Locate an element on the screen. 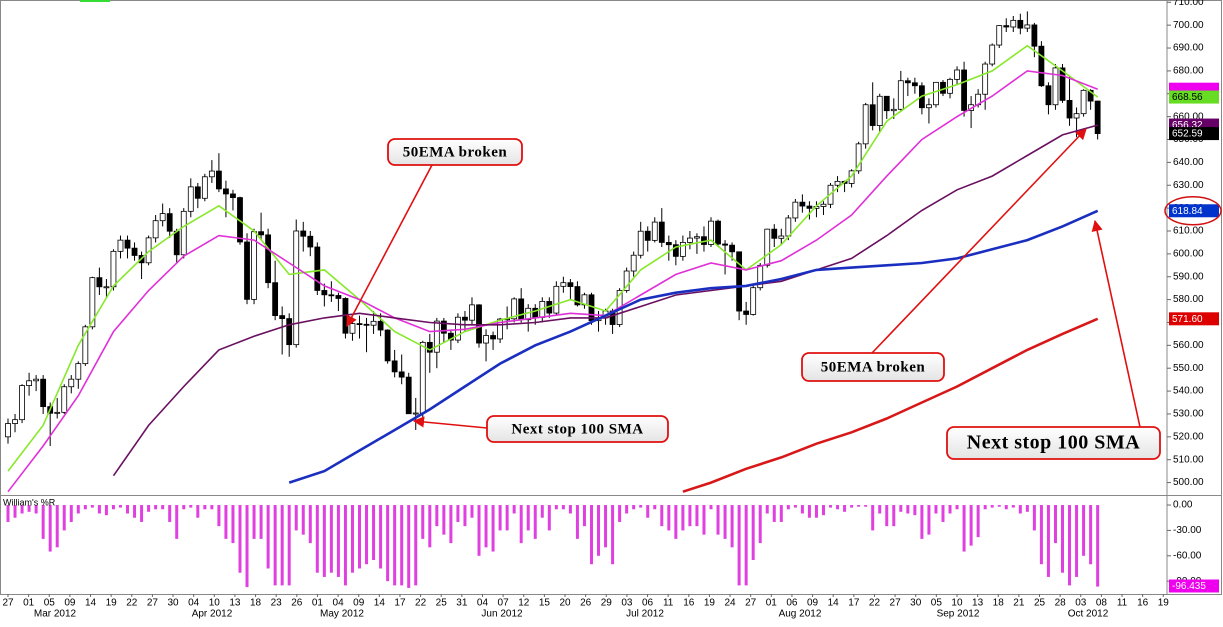 The width and height of the screenshot is (1223, 627). indicator-title: William's %R is located at coordinates (29, 502).